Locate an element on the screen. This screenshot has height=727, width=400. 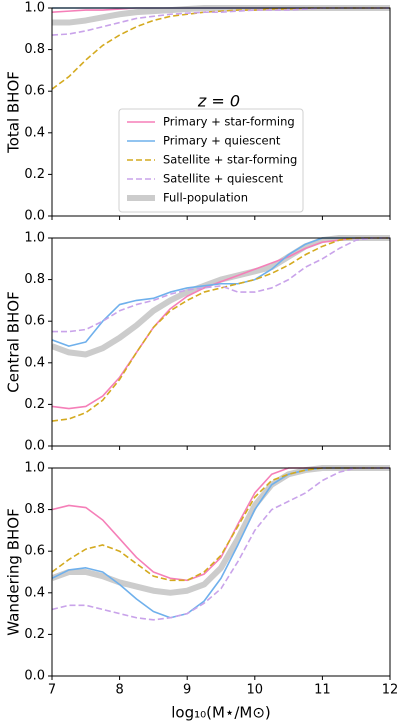
y-axis-title: Wandering BHOF is located at coordinates (14, 571).